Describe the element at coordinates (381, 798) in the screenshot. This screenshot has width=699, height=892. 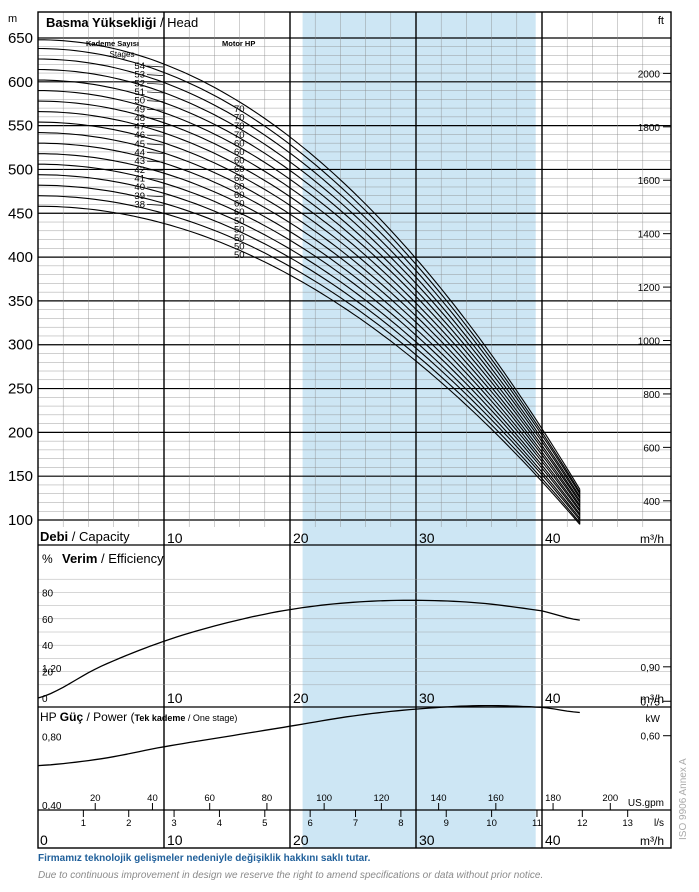
I see `gpm-tick-label: 120` at that location.